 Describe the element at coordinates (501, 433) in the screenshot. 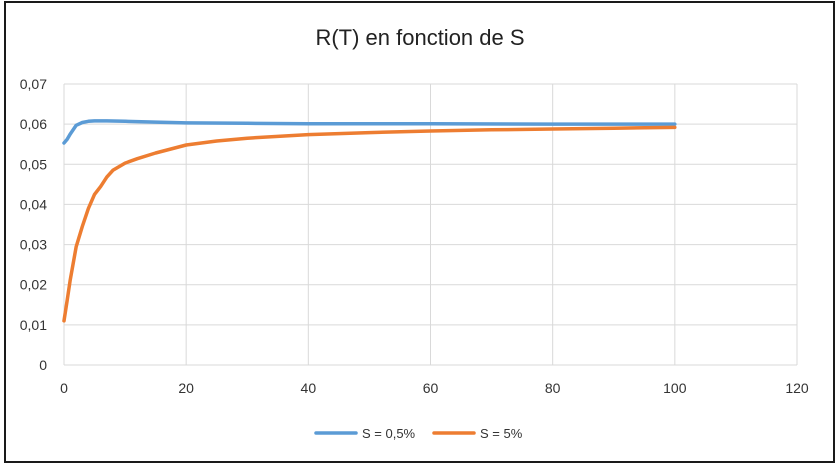

I see `legend-label-2: S = 5%` at that location.